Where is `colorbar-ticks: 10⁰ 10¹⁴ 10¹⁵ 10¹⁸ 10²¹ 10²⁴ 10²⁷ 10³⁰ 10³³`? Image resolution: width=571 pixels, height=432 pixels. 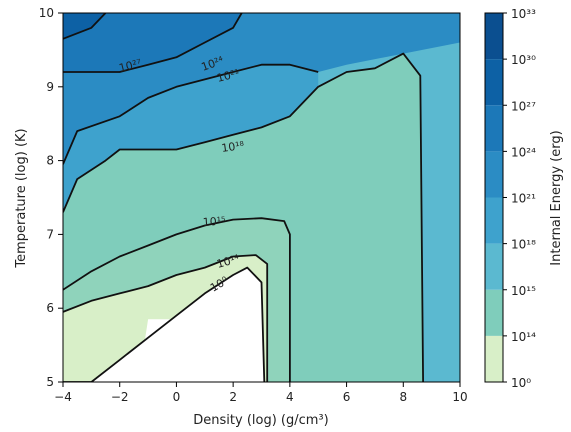 colorbar-ticks: 10⁰ 10¹⁴ 10¹⁵ 10¹⁸ 10²¹ 10²⁴ 10²⁷ 10³⁰ 10³³ is located at coordinates (519, 198).